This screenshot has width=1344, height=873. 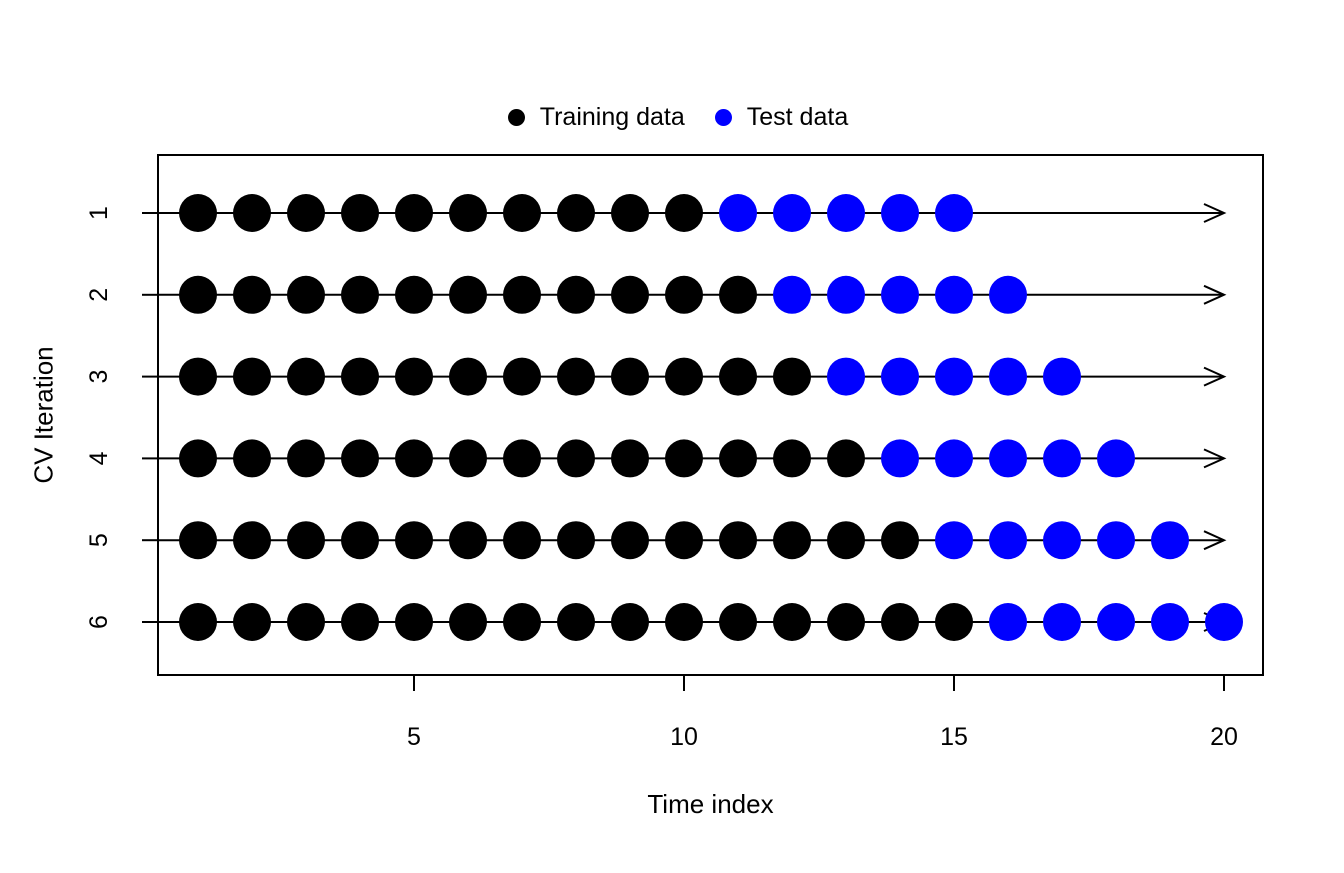 What do you see at coordinates (99, 540) in the screenshot?
I see `y-tick-label: 5` at bounding box center [99, 540].